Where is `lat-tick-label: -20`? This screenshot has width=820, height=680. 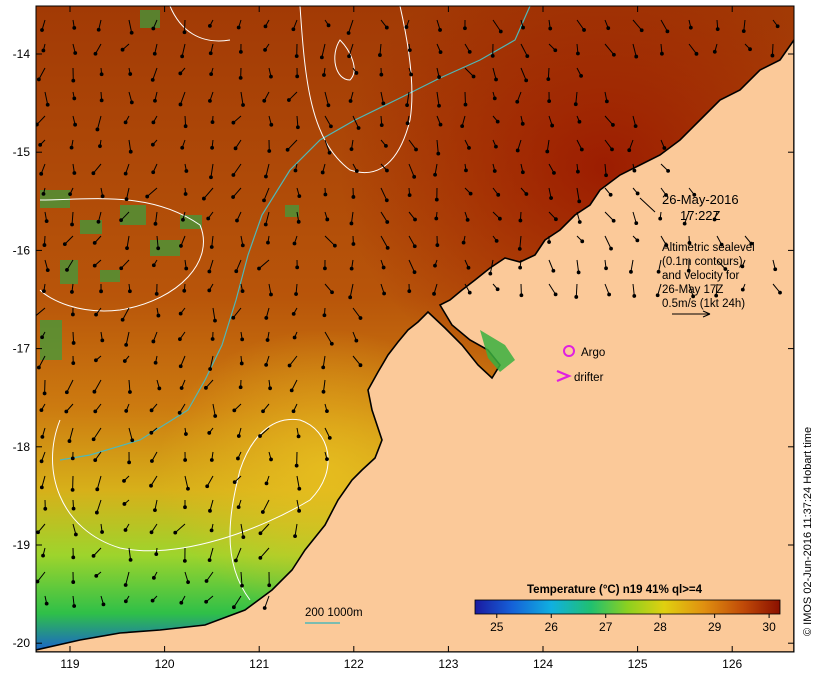 lat-tick-label: -20 is located at coordinates (22, 643).